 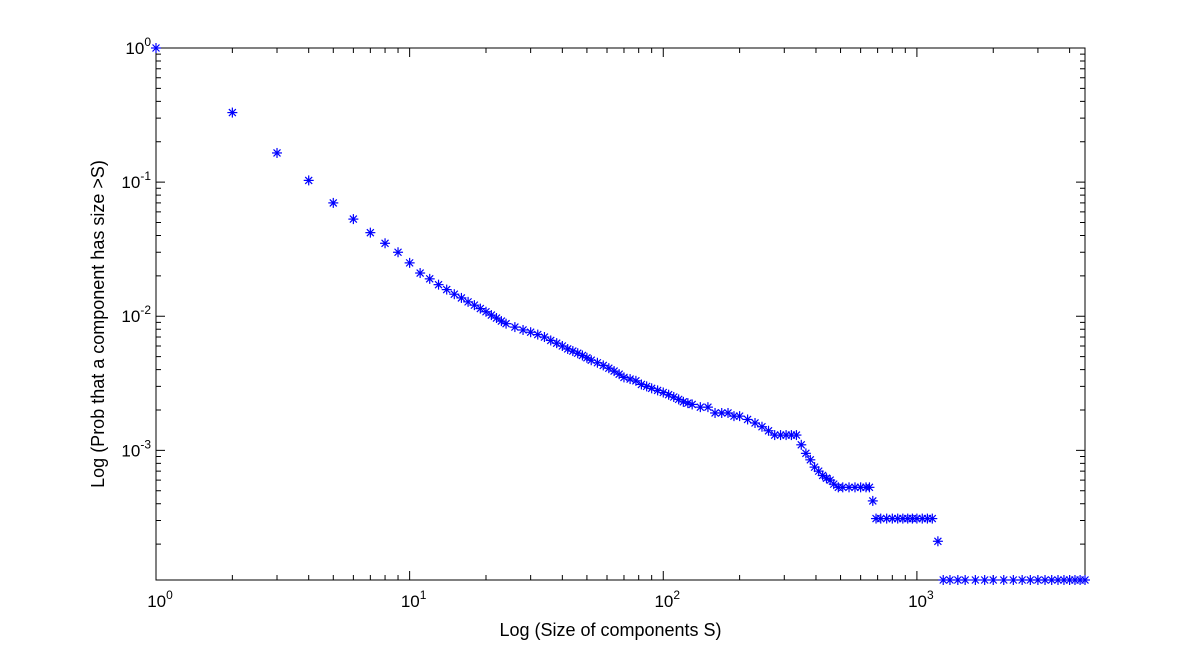 I want to click on x-axis-title: Log (Size of components S), so click(x=610, y=630).